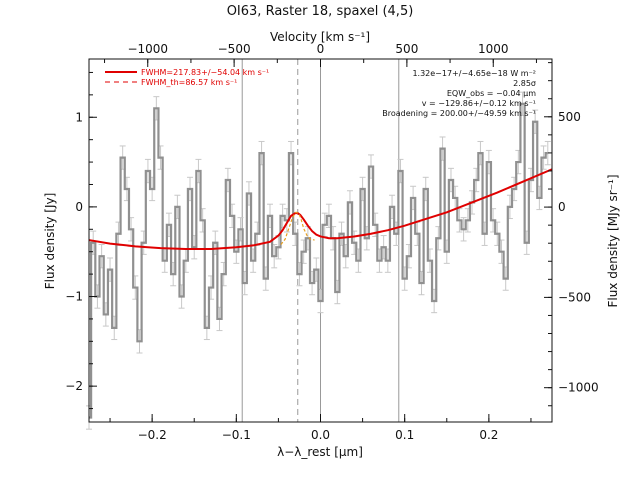 The width and height of the screenshot is (640, 480). I want to click on top-tick-label: −1000, so click(147, 49).